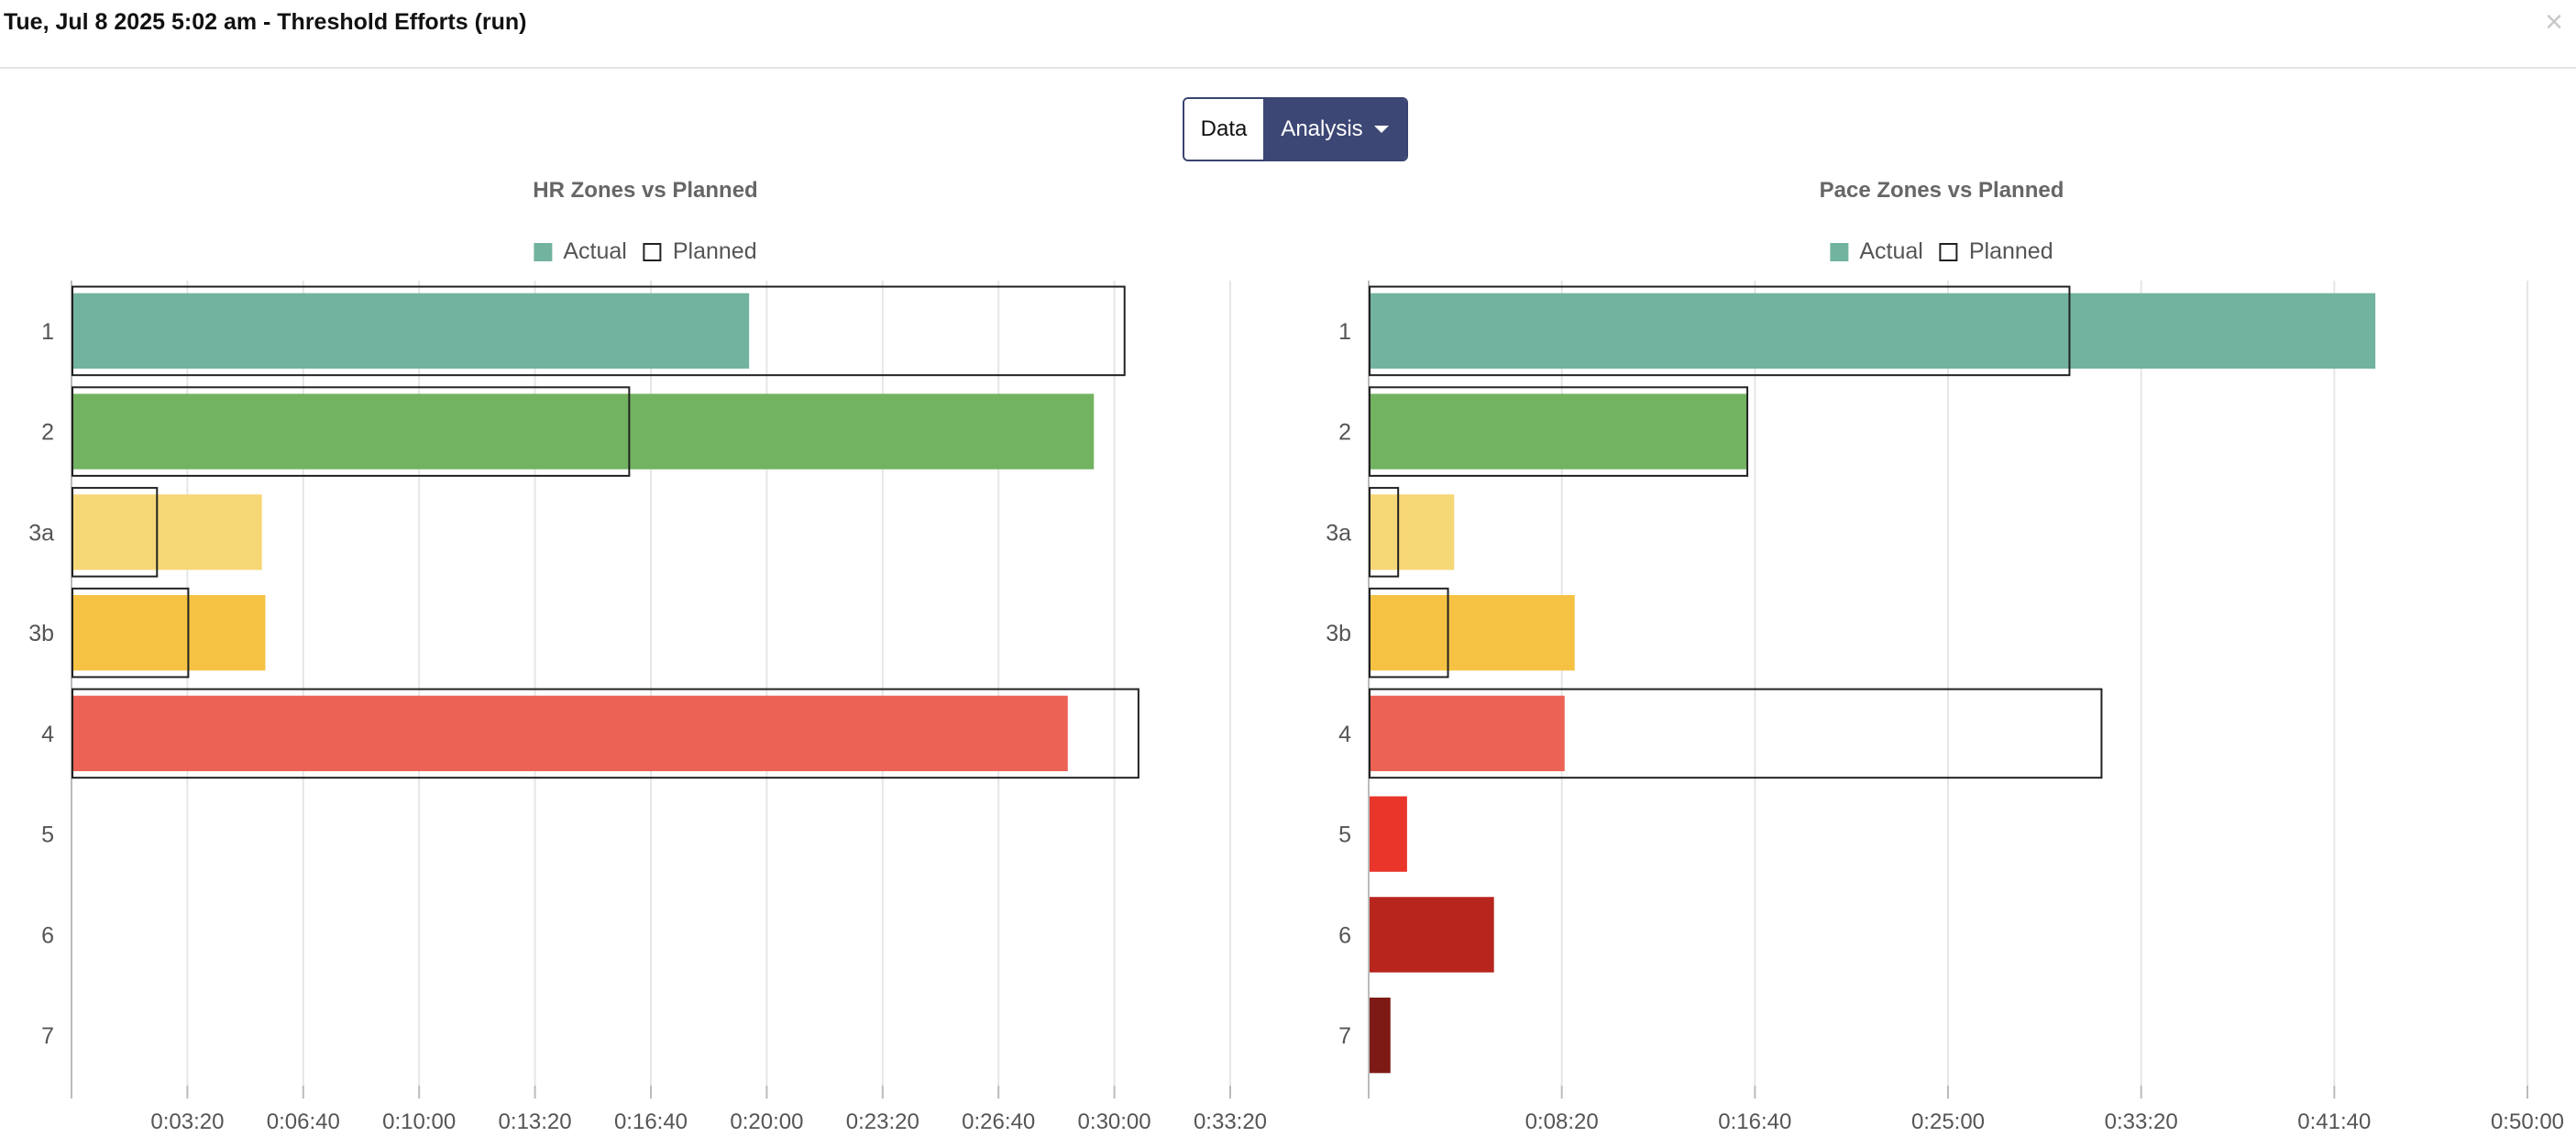 This screenshot has width=2576, height=1137. What do you see at coordinates (1344, 433) in the screenshot?
I see `pace-y-category-label: 2` at bounding box center [1344, 433].